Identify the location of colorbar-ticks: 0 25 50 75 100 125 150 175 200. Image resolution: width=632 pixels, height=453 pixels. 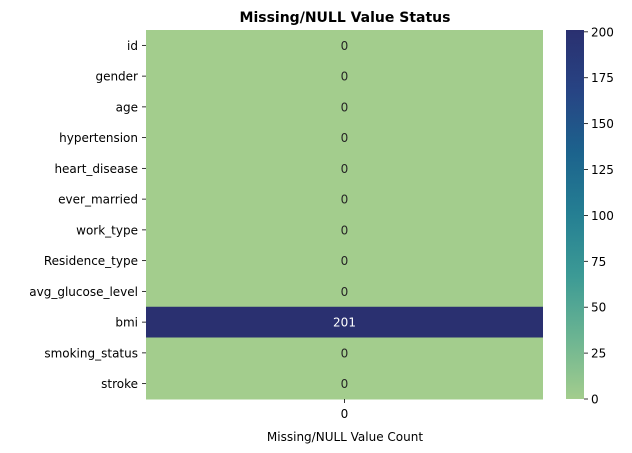
(599, 216).